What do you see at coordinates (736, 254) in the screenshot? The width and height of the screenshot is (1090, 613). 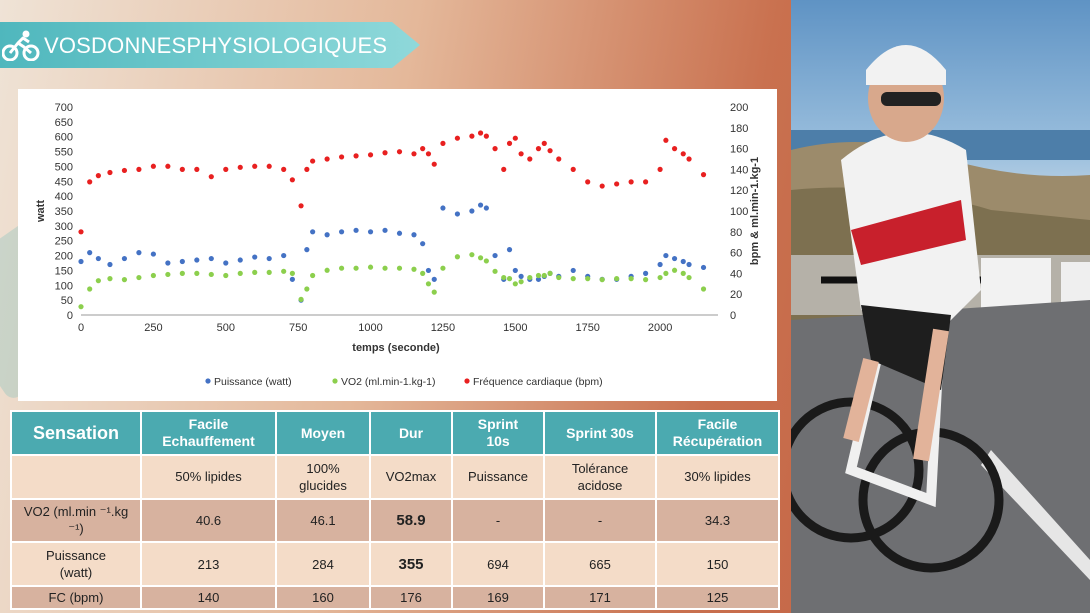 I see `y-tick-label-right: 60` at bounding box center [736, 254].